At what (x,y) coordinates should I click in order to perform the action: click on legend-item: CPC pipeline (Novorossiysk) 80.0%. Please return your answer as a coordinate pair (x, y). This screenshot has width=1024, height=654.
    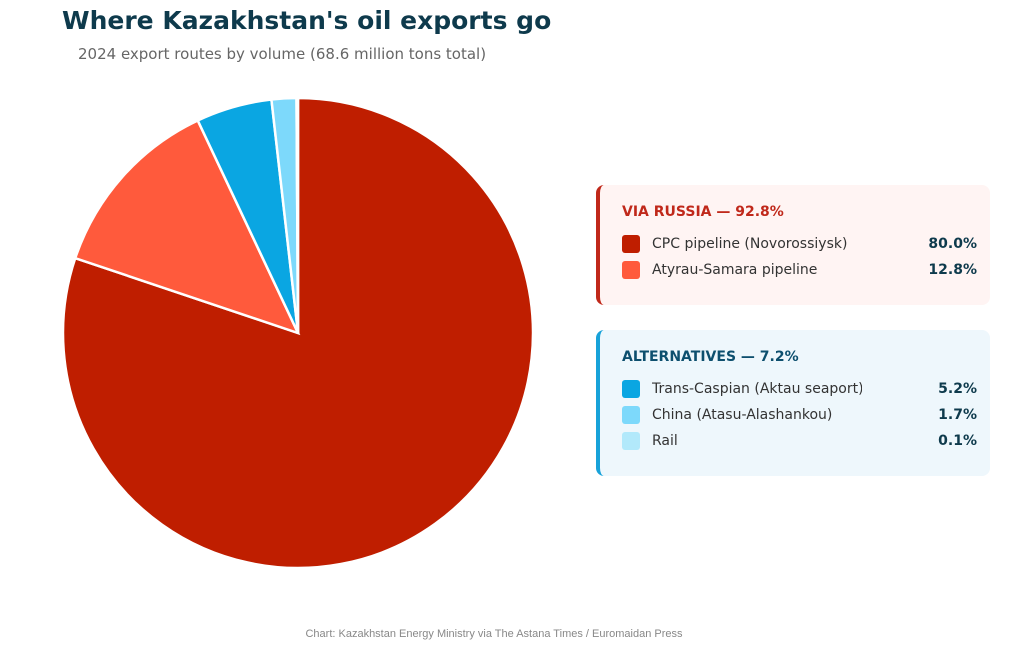
    Looking at the image, I should click on (799, 245).